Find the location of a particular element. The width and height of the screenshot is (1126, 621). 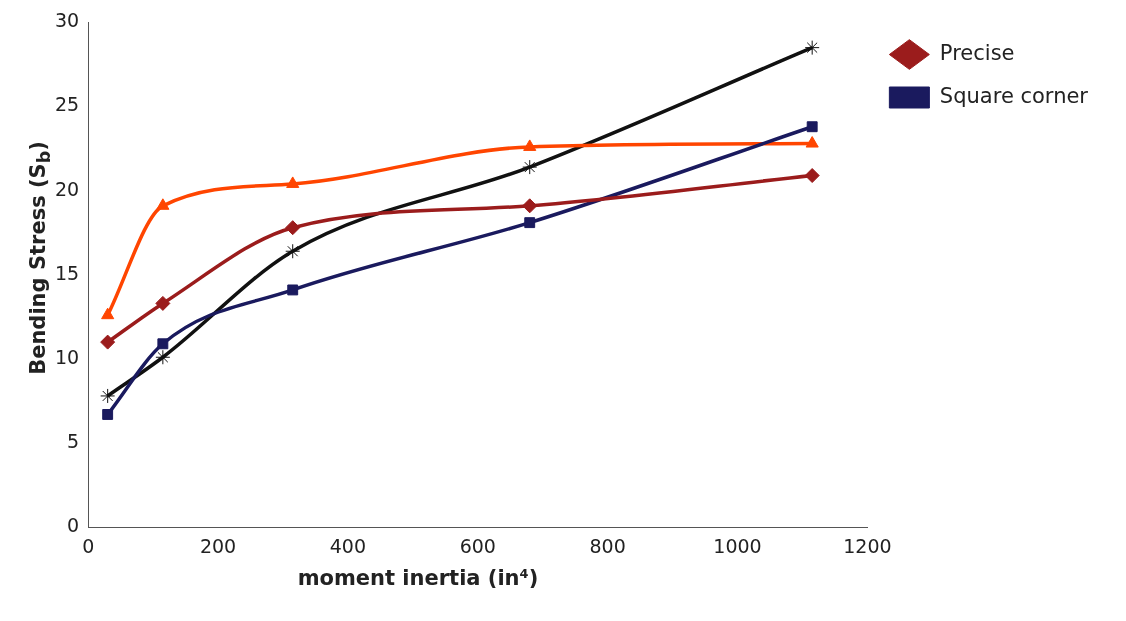

y-tick-label: 0 is located at coordinates (73, 525).